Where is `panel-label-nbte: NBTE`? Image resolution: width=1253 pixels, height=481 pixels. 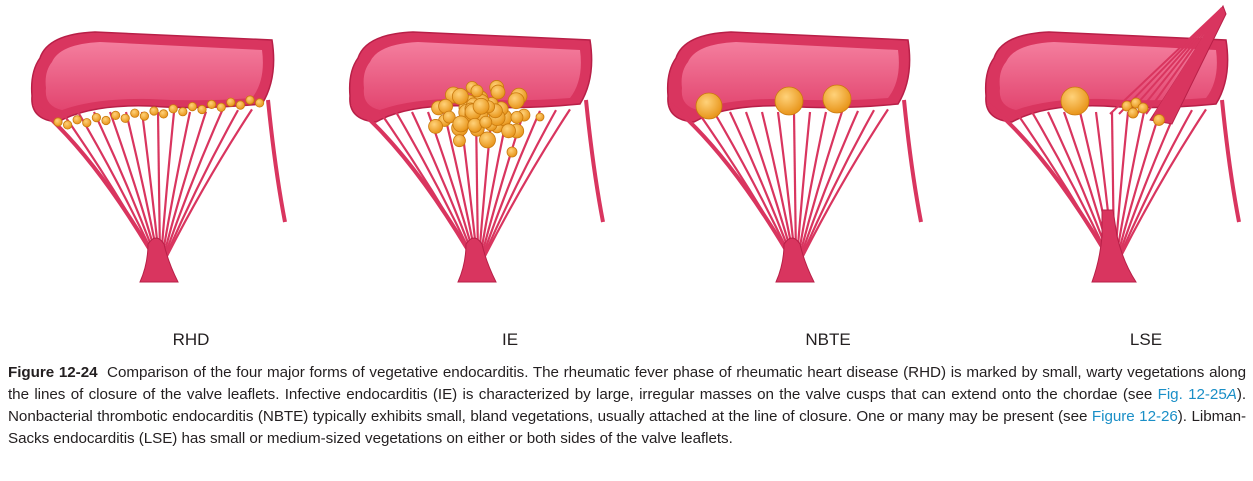 panel-label-nbte: NBTE is located at coordinates (828, 339).